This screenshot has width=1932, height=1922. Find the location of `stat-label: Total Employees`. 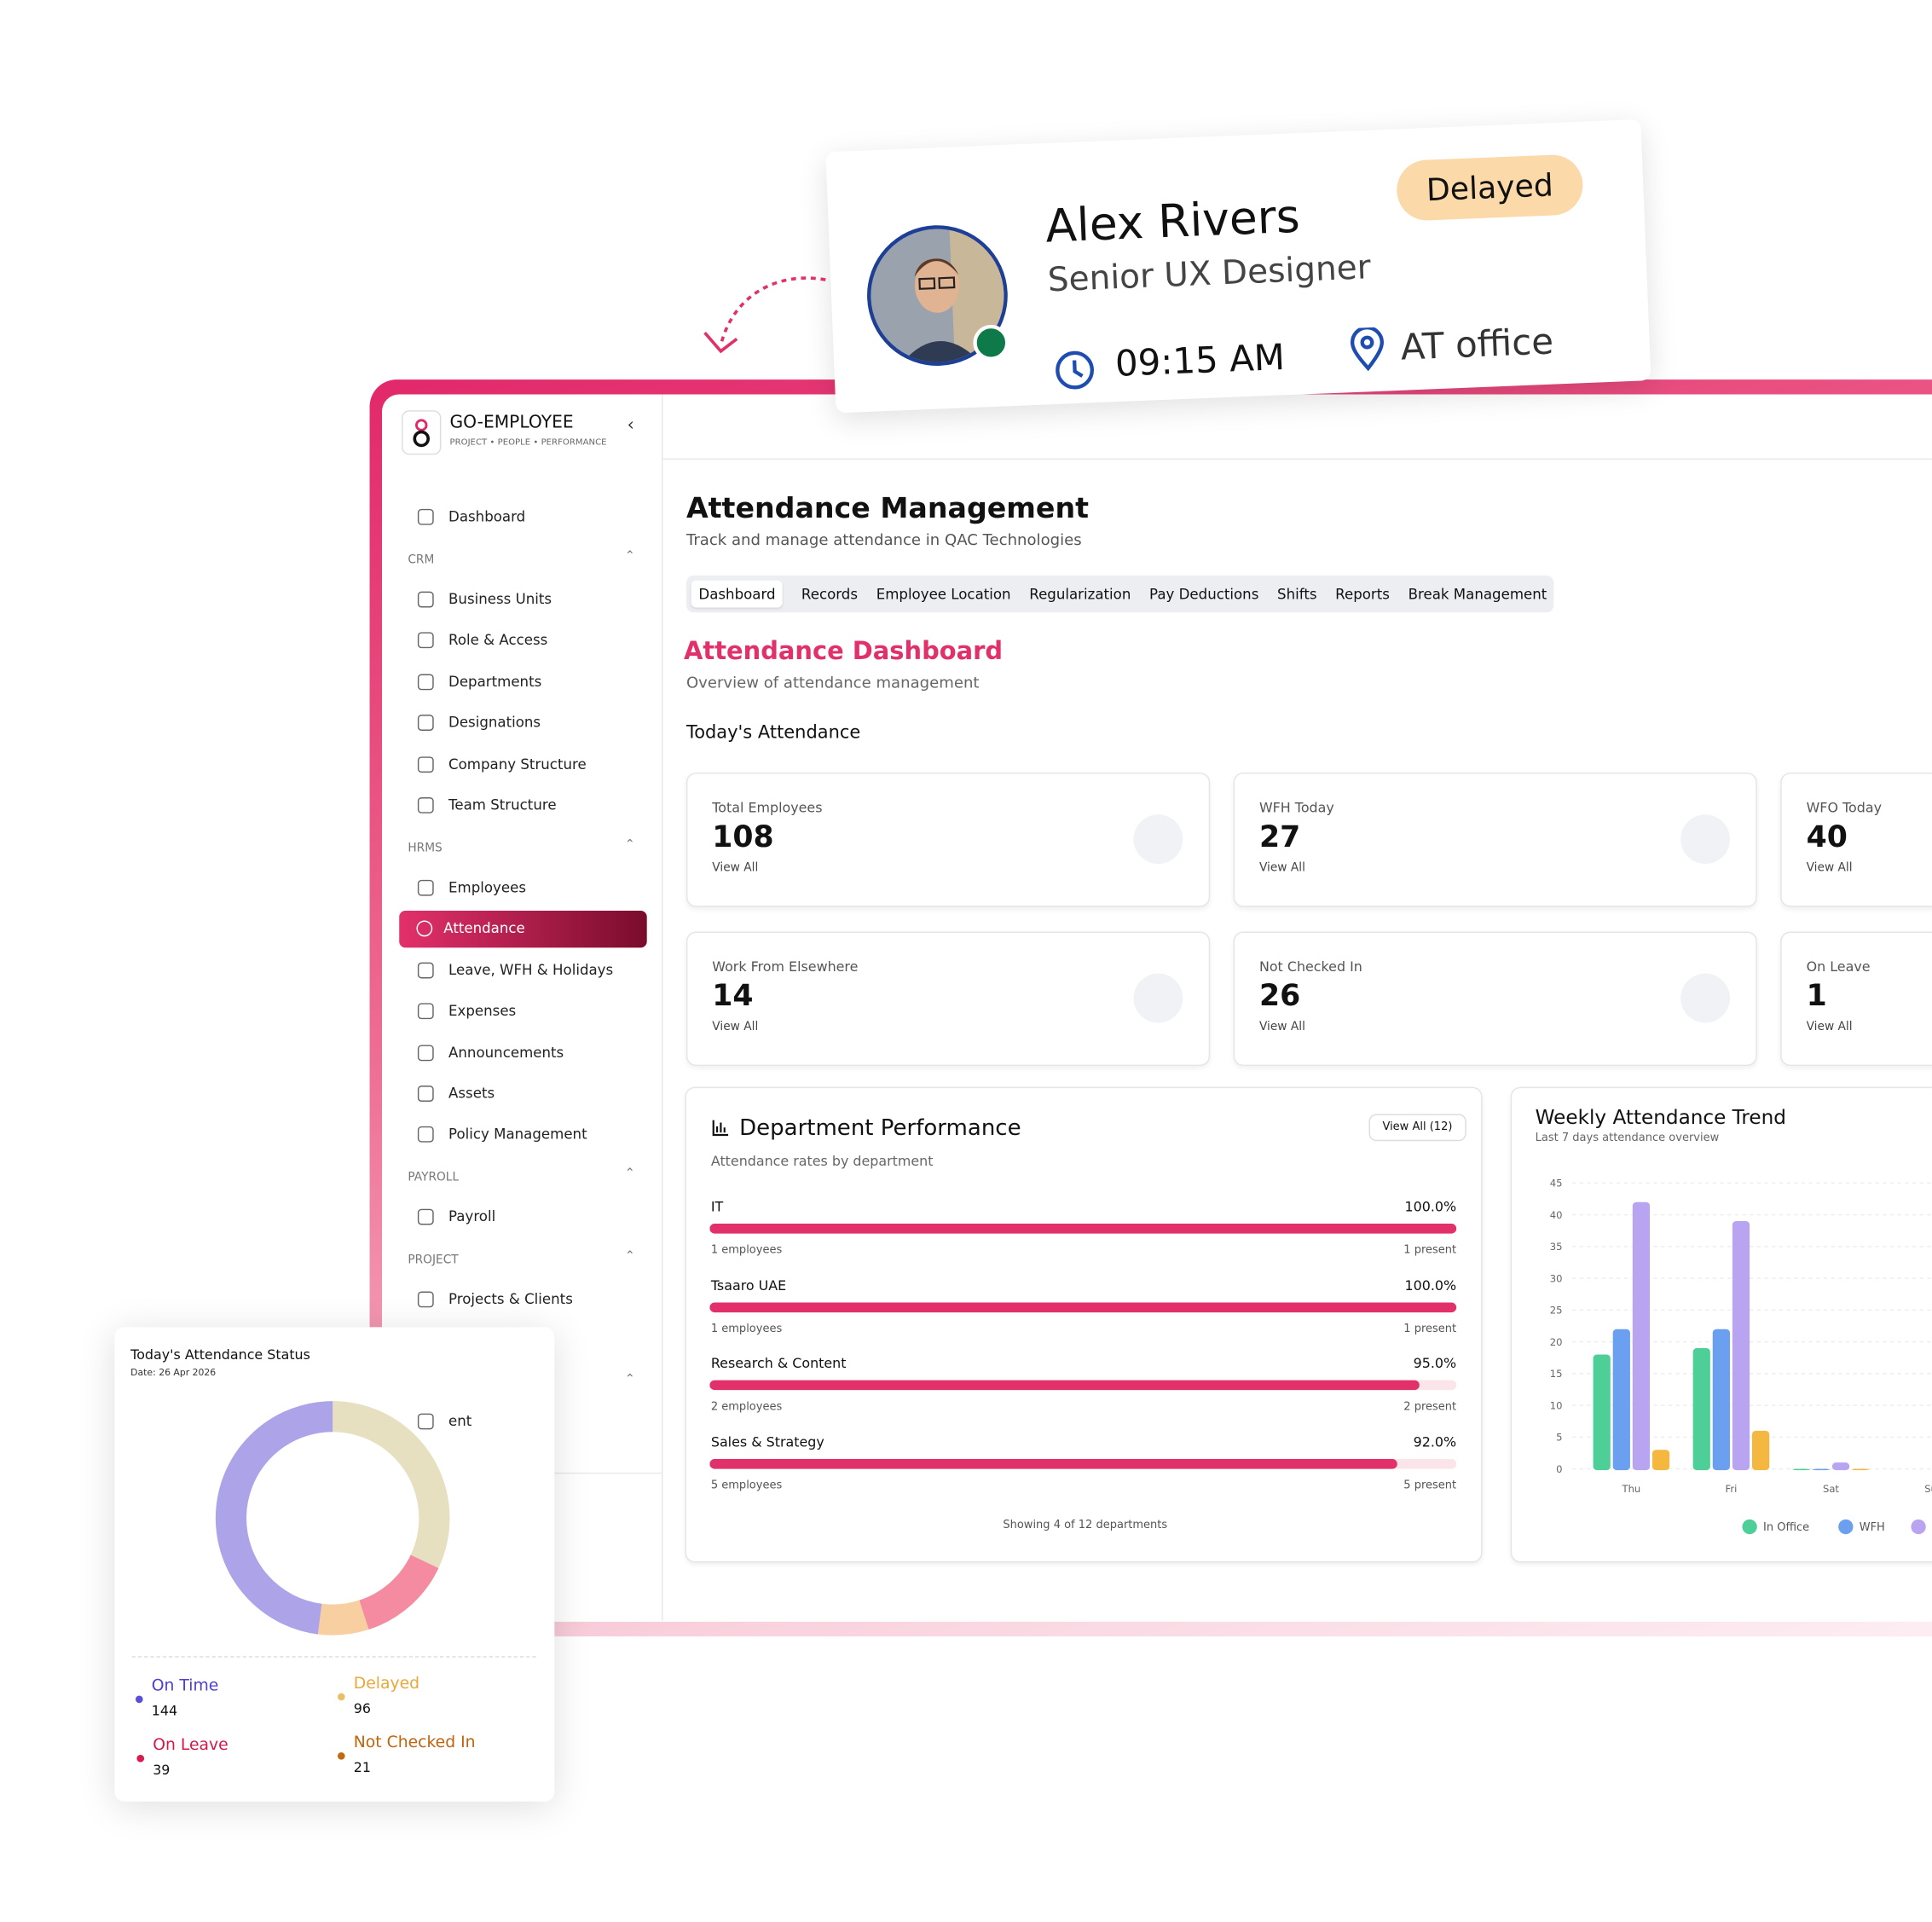

stat-label: Total Employees is located at coordinates (767, 807).